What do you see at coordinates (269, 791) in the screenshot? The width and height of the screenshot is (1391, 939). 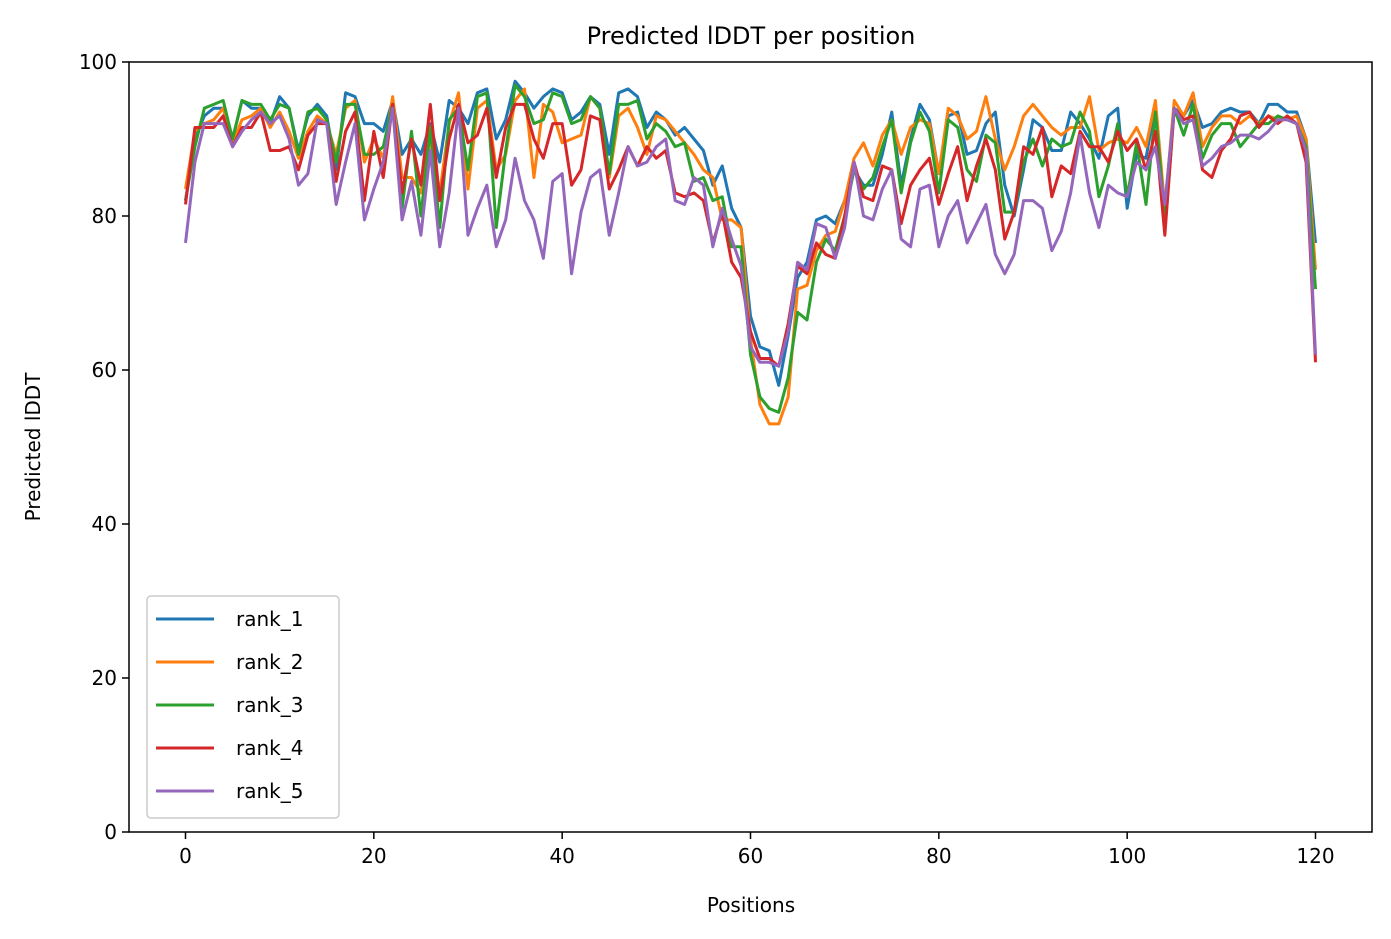 I see `legend-label-rank-5: rank_5` at bounding box center [269, 791].